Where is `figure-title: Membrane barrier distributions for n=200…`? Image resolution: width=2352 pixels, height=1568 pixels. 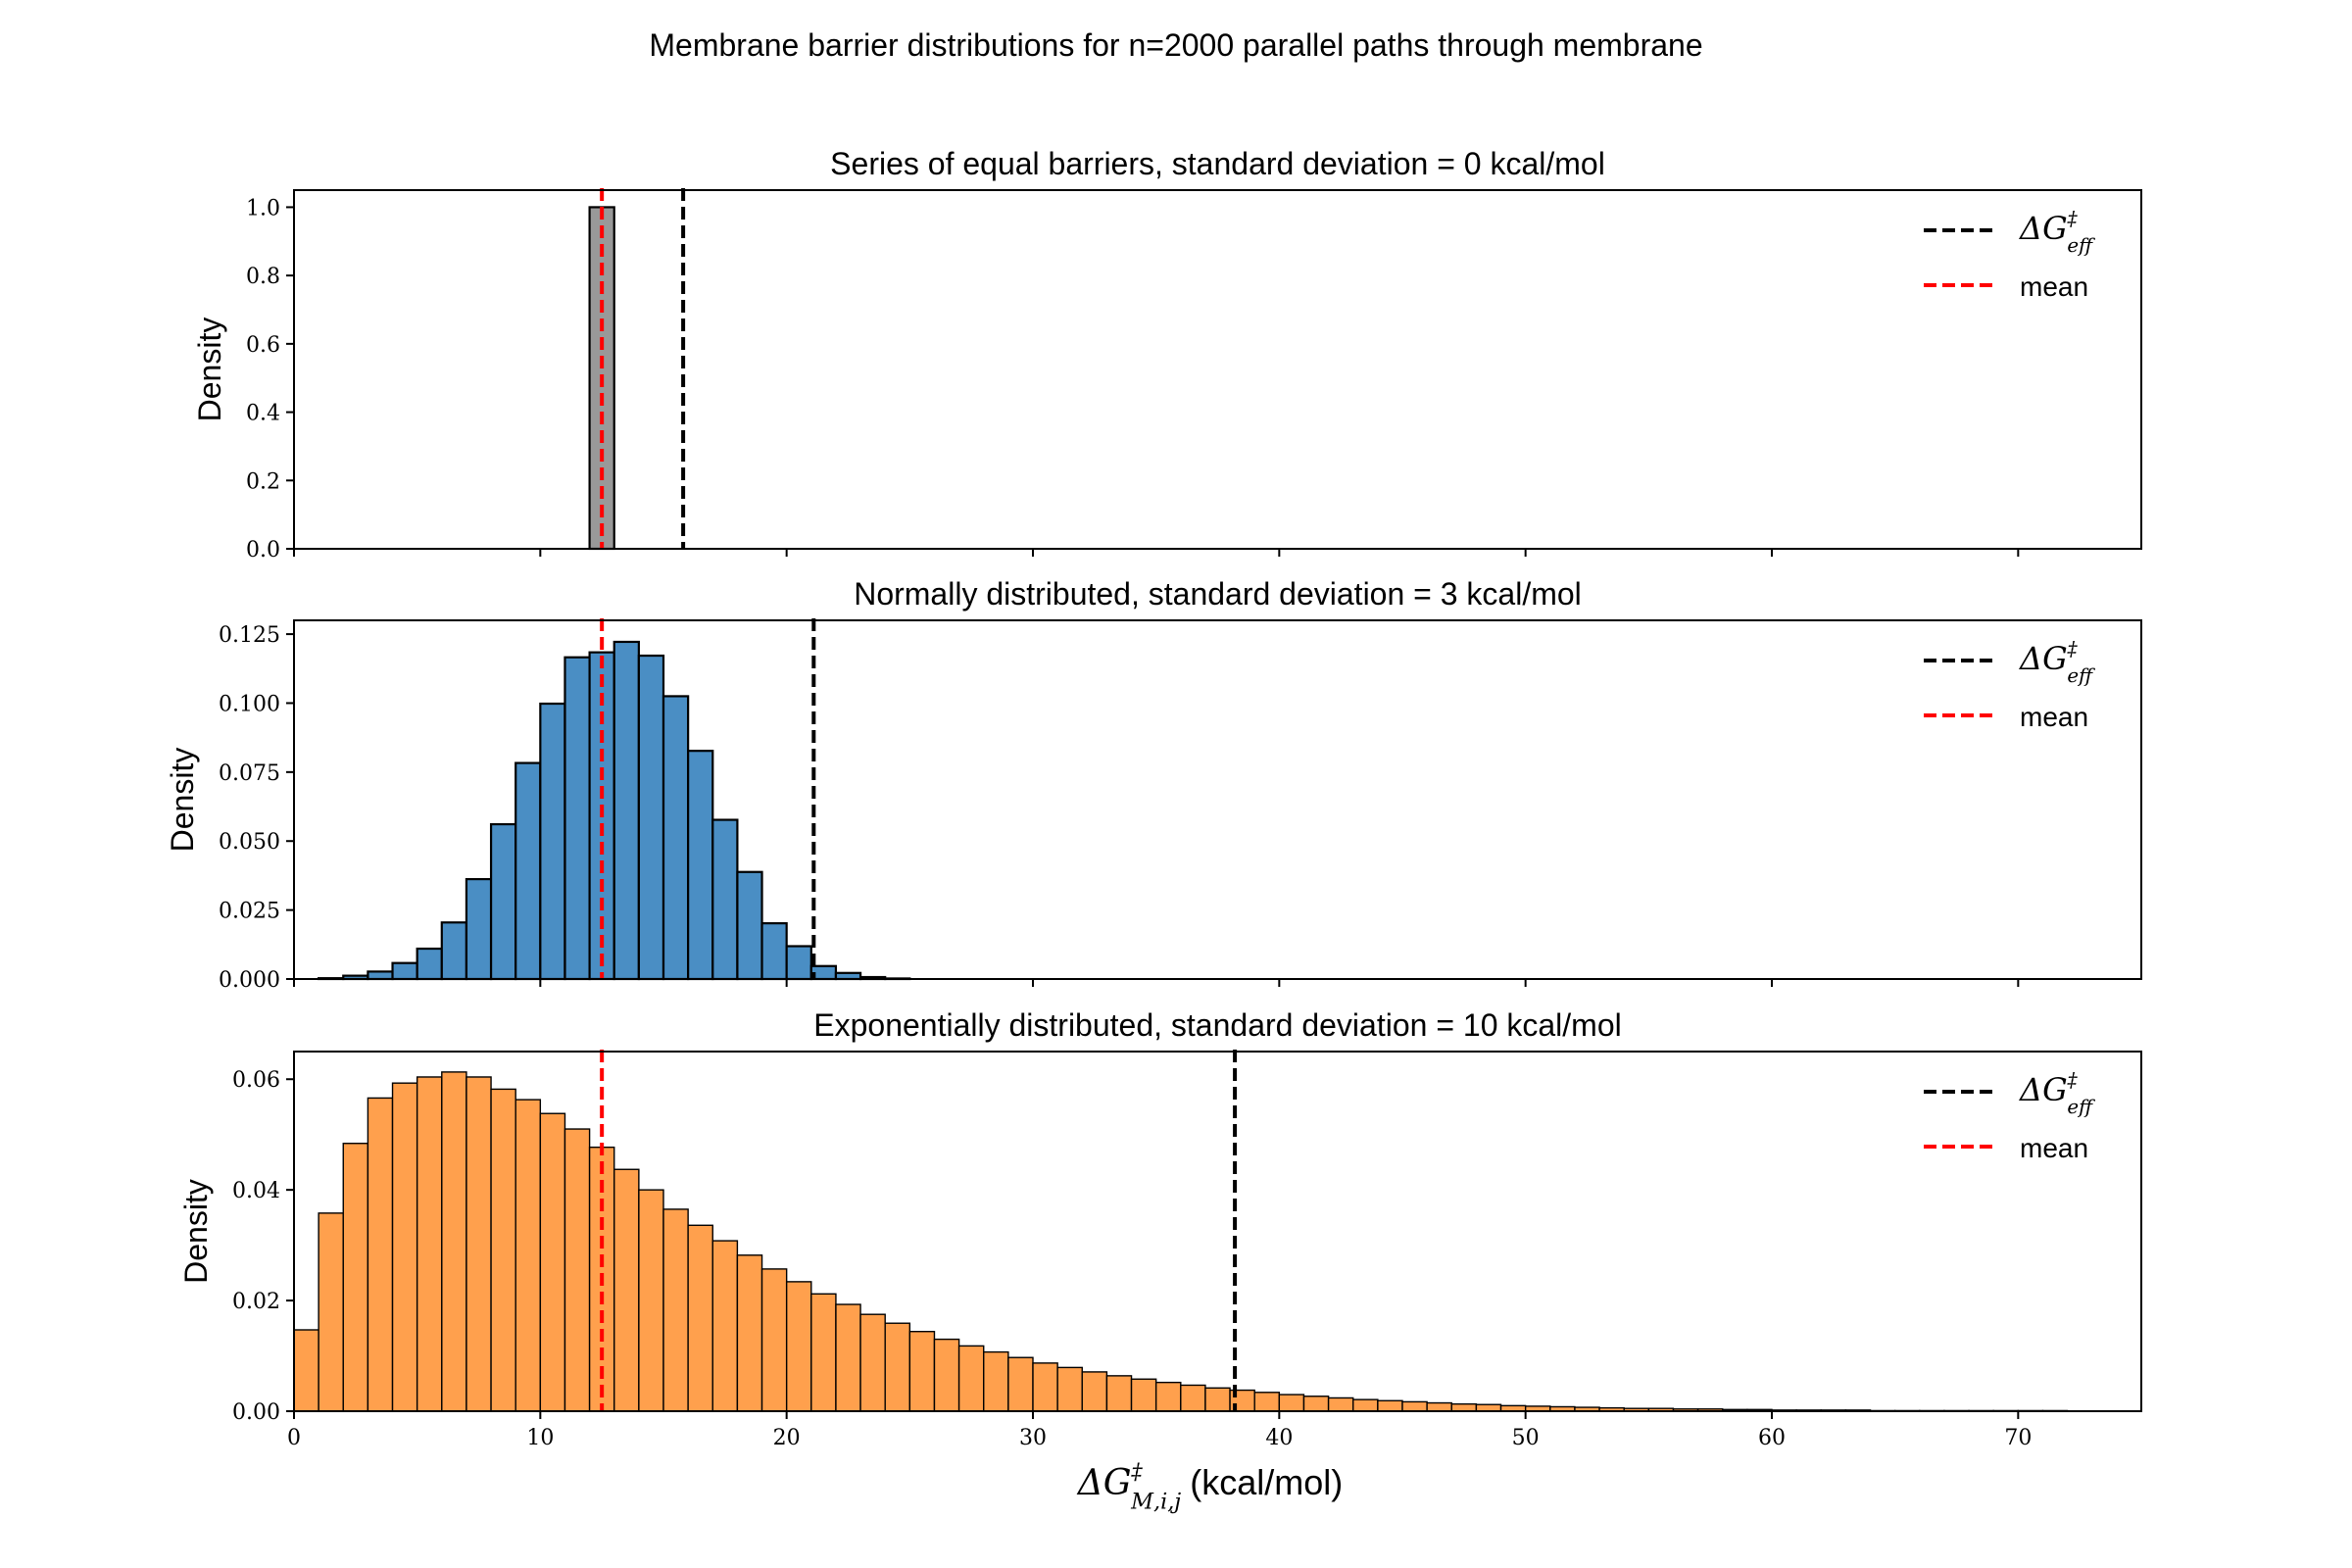 figure-title: Membrane barrier distributions for n=200… is located at coordinates (1175, 45).